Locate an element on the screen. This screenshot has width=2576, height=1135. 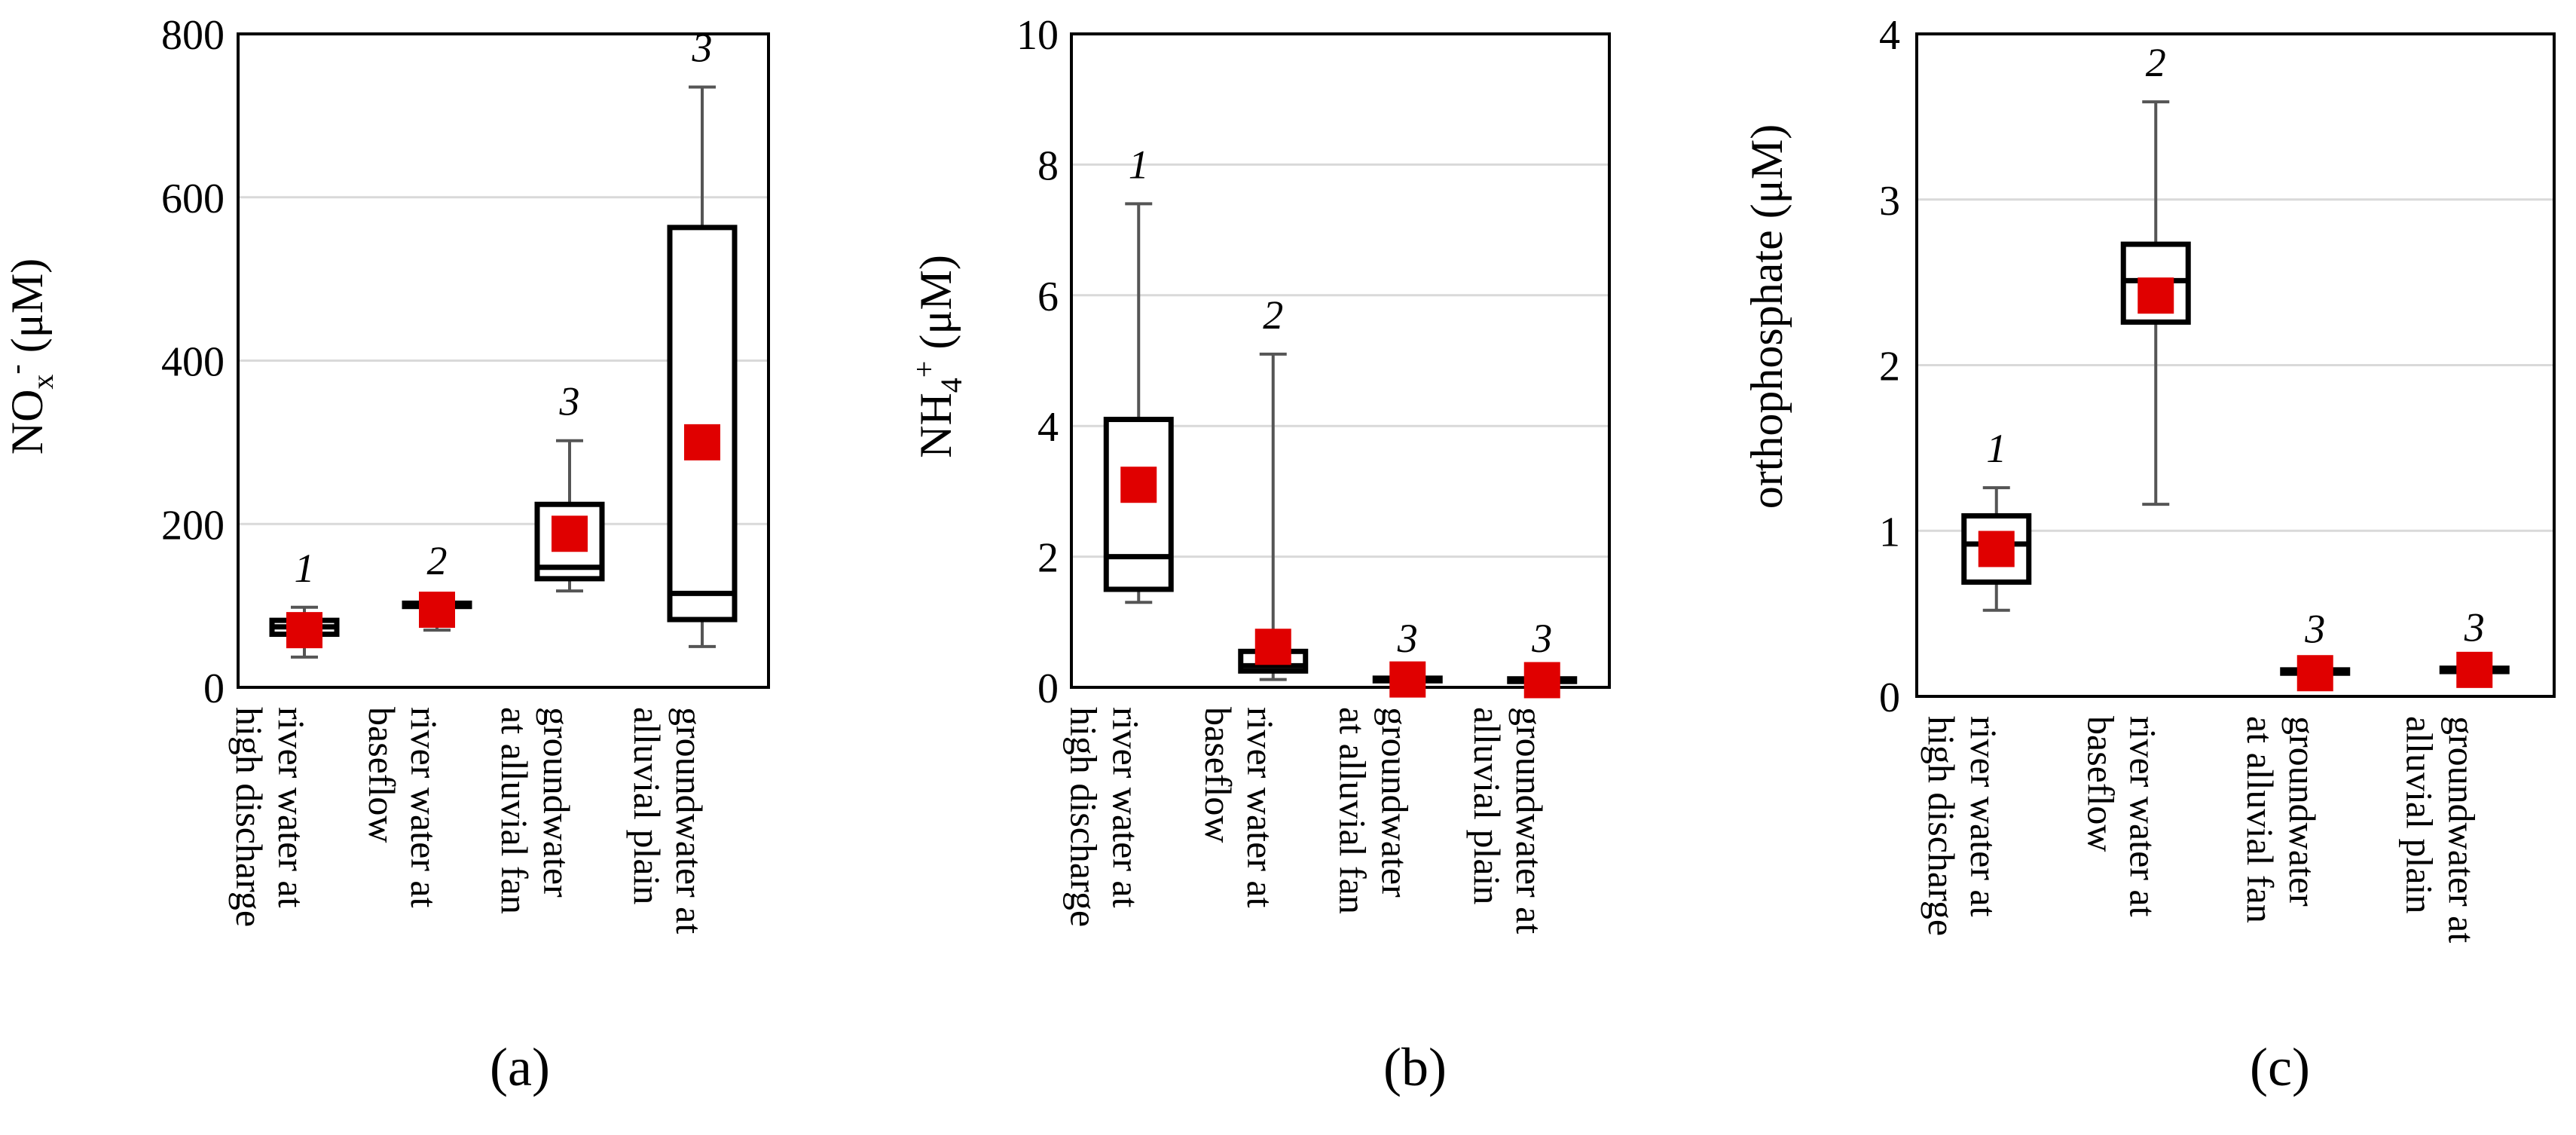
panel-label: (c) is located at coordinates (2280, 1067).